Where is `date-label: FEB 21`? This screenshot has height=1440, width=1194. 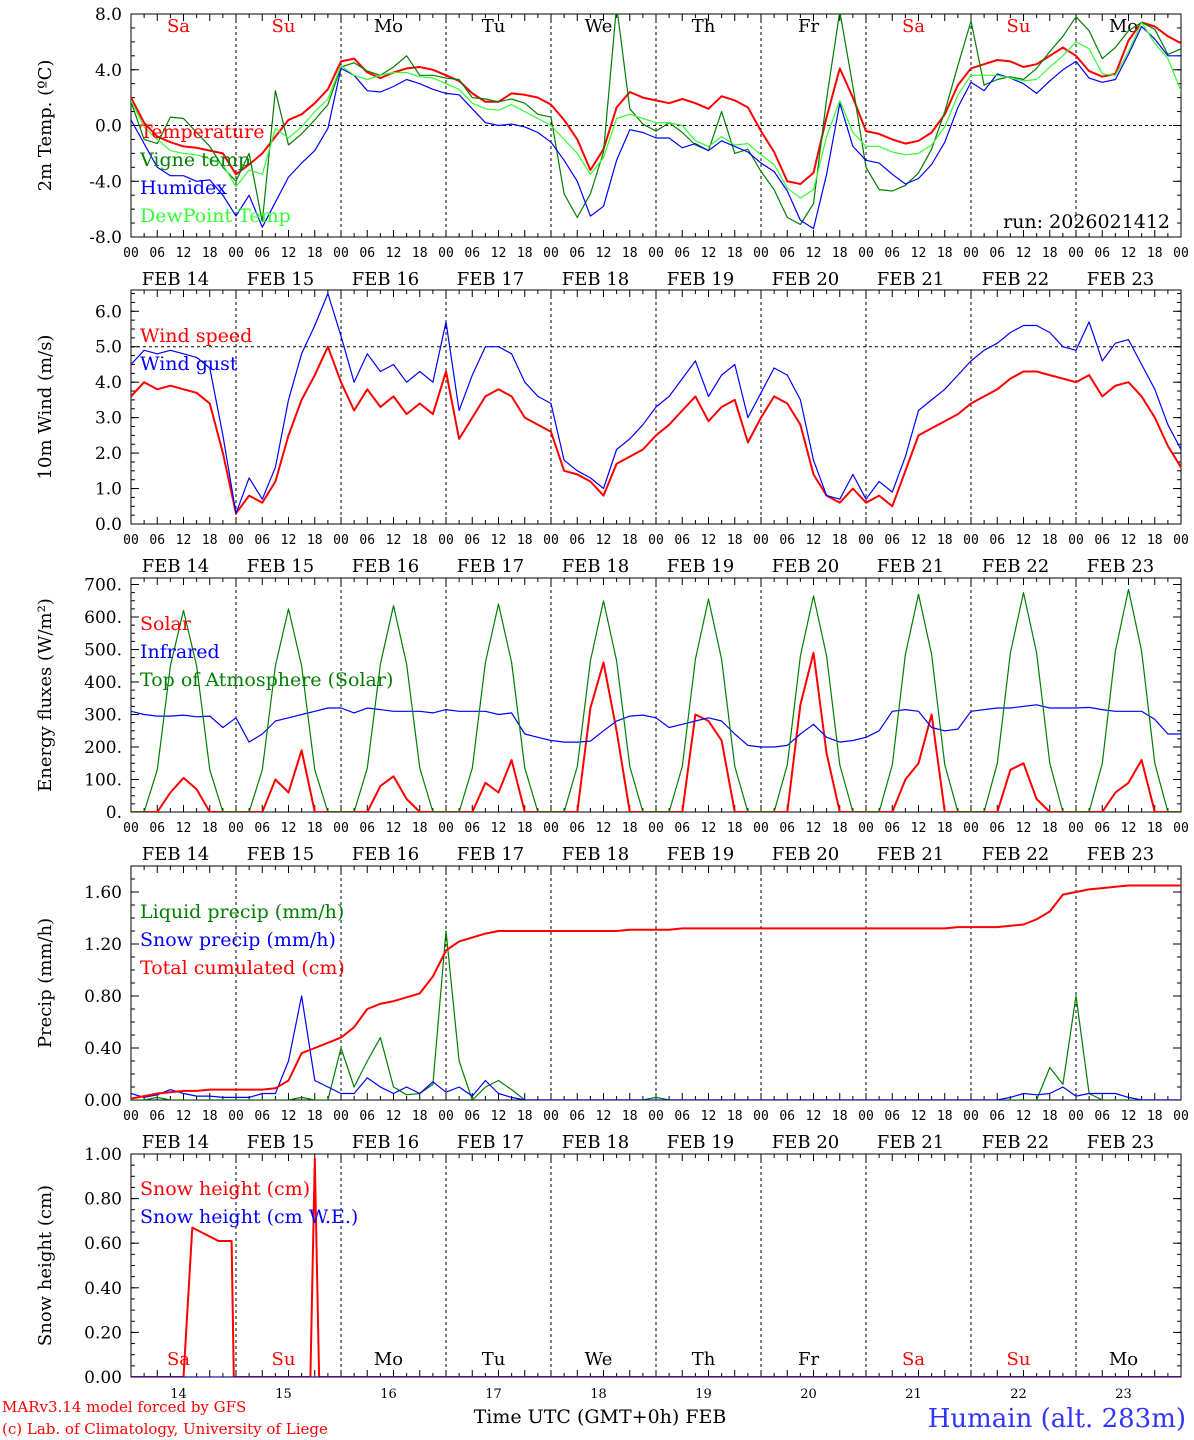 date-label: FEB 21 is located at coordinates (910, 854).